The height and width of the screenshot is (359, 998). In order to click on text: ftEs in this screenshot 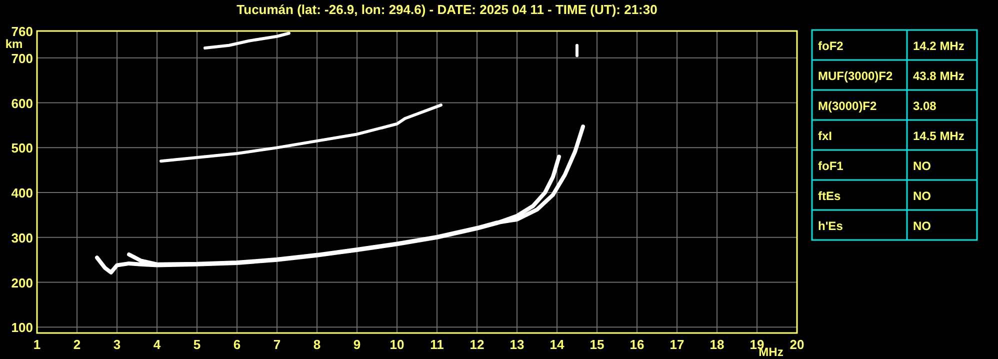, I will do `click(829, 196)`.